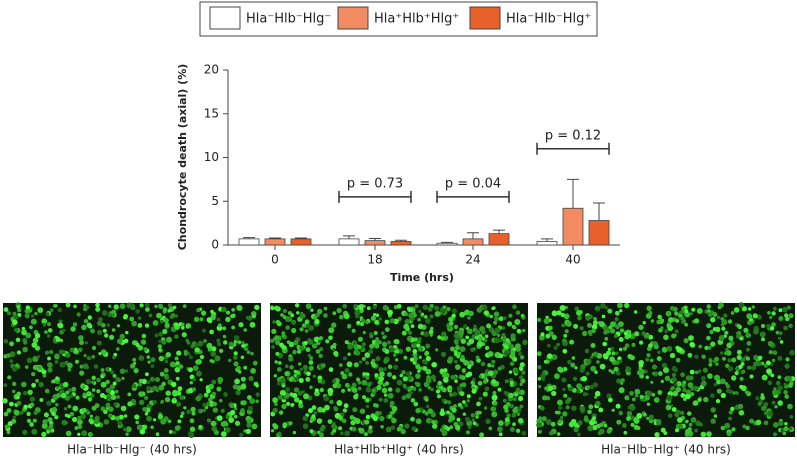 Image resolution: width=797 pixels, height=458 pixels. Describe the element at coordinates (398, 19) in the screenshot. I see `legend-box` at that location.